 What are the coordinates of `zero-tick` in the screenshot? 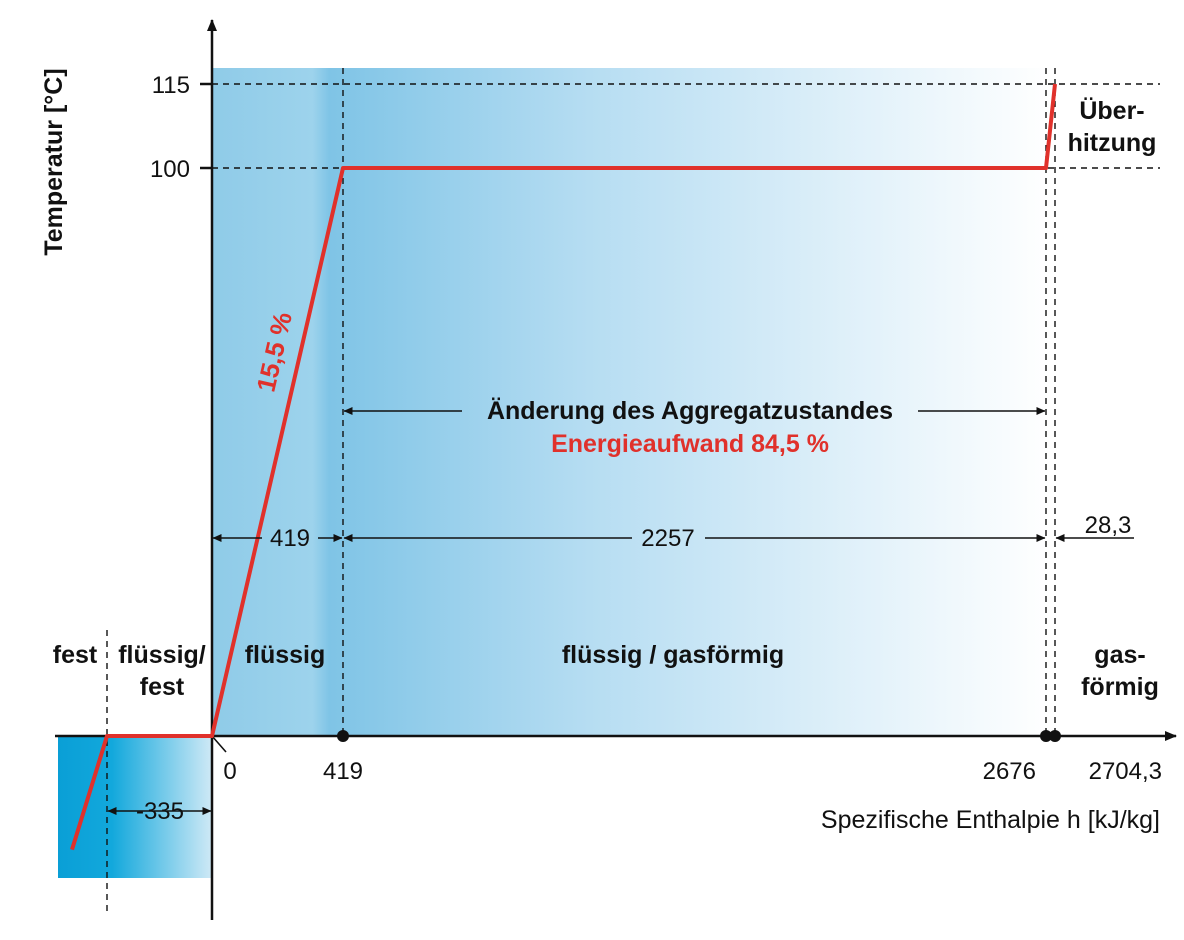 It's located at (219, 744).